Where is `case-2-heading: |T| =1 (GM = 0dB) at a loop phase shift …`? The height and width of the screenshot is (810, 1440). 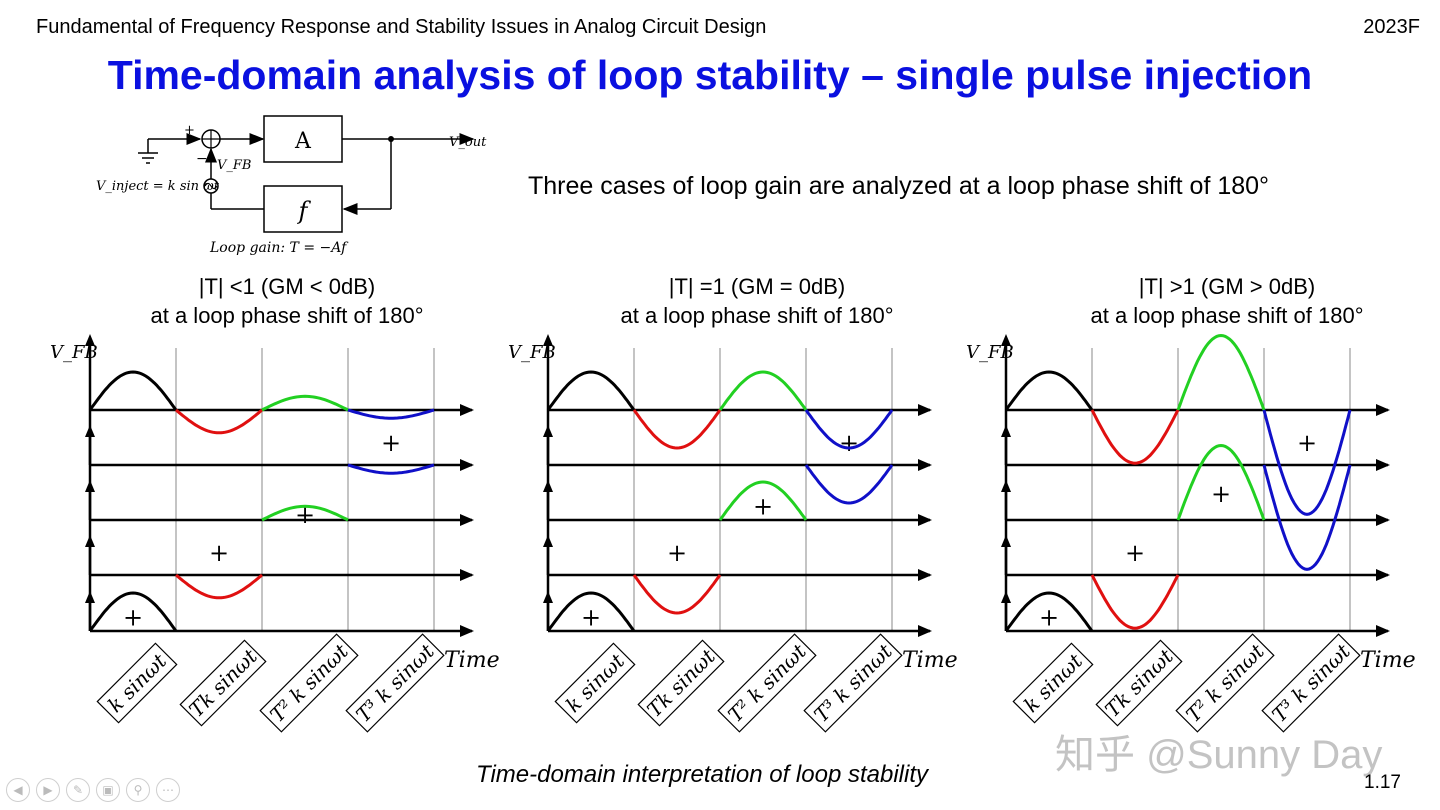
case-2-heading: |T| =1 (GM = 0dB) at a loop phase shift … is located at coordinates (757, 301).